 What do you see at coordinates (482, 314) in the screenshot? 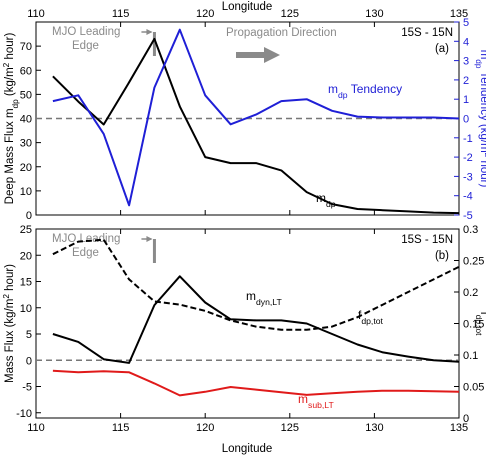
I see `y-right-axis-title-part: f` at bounding box center [482, 314].